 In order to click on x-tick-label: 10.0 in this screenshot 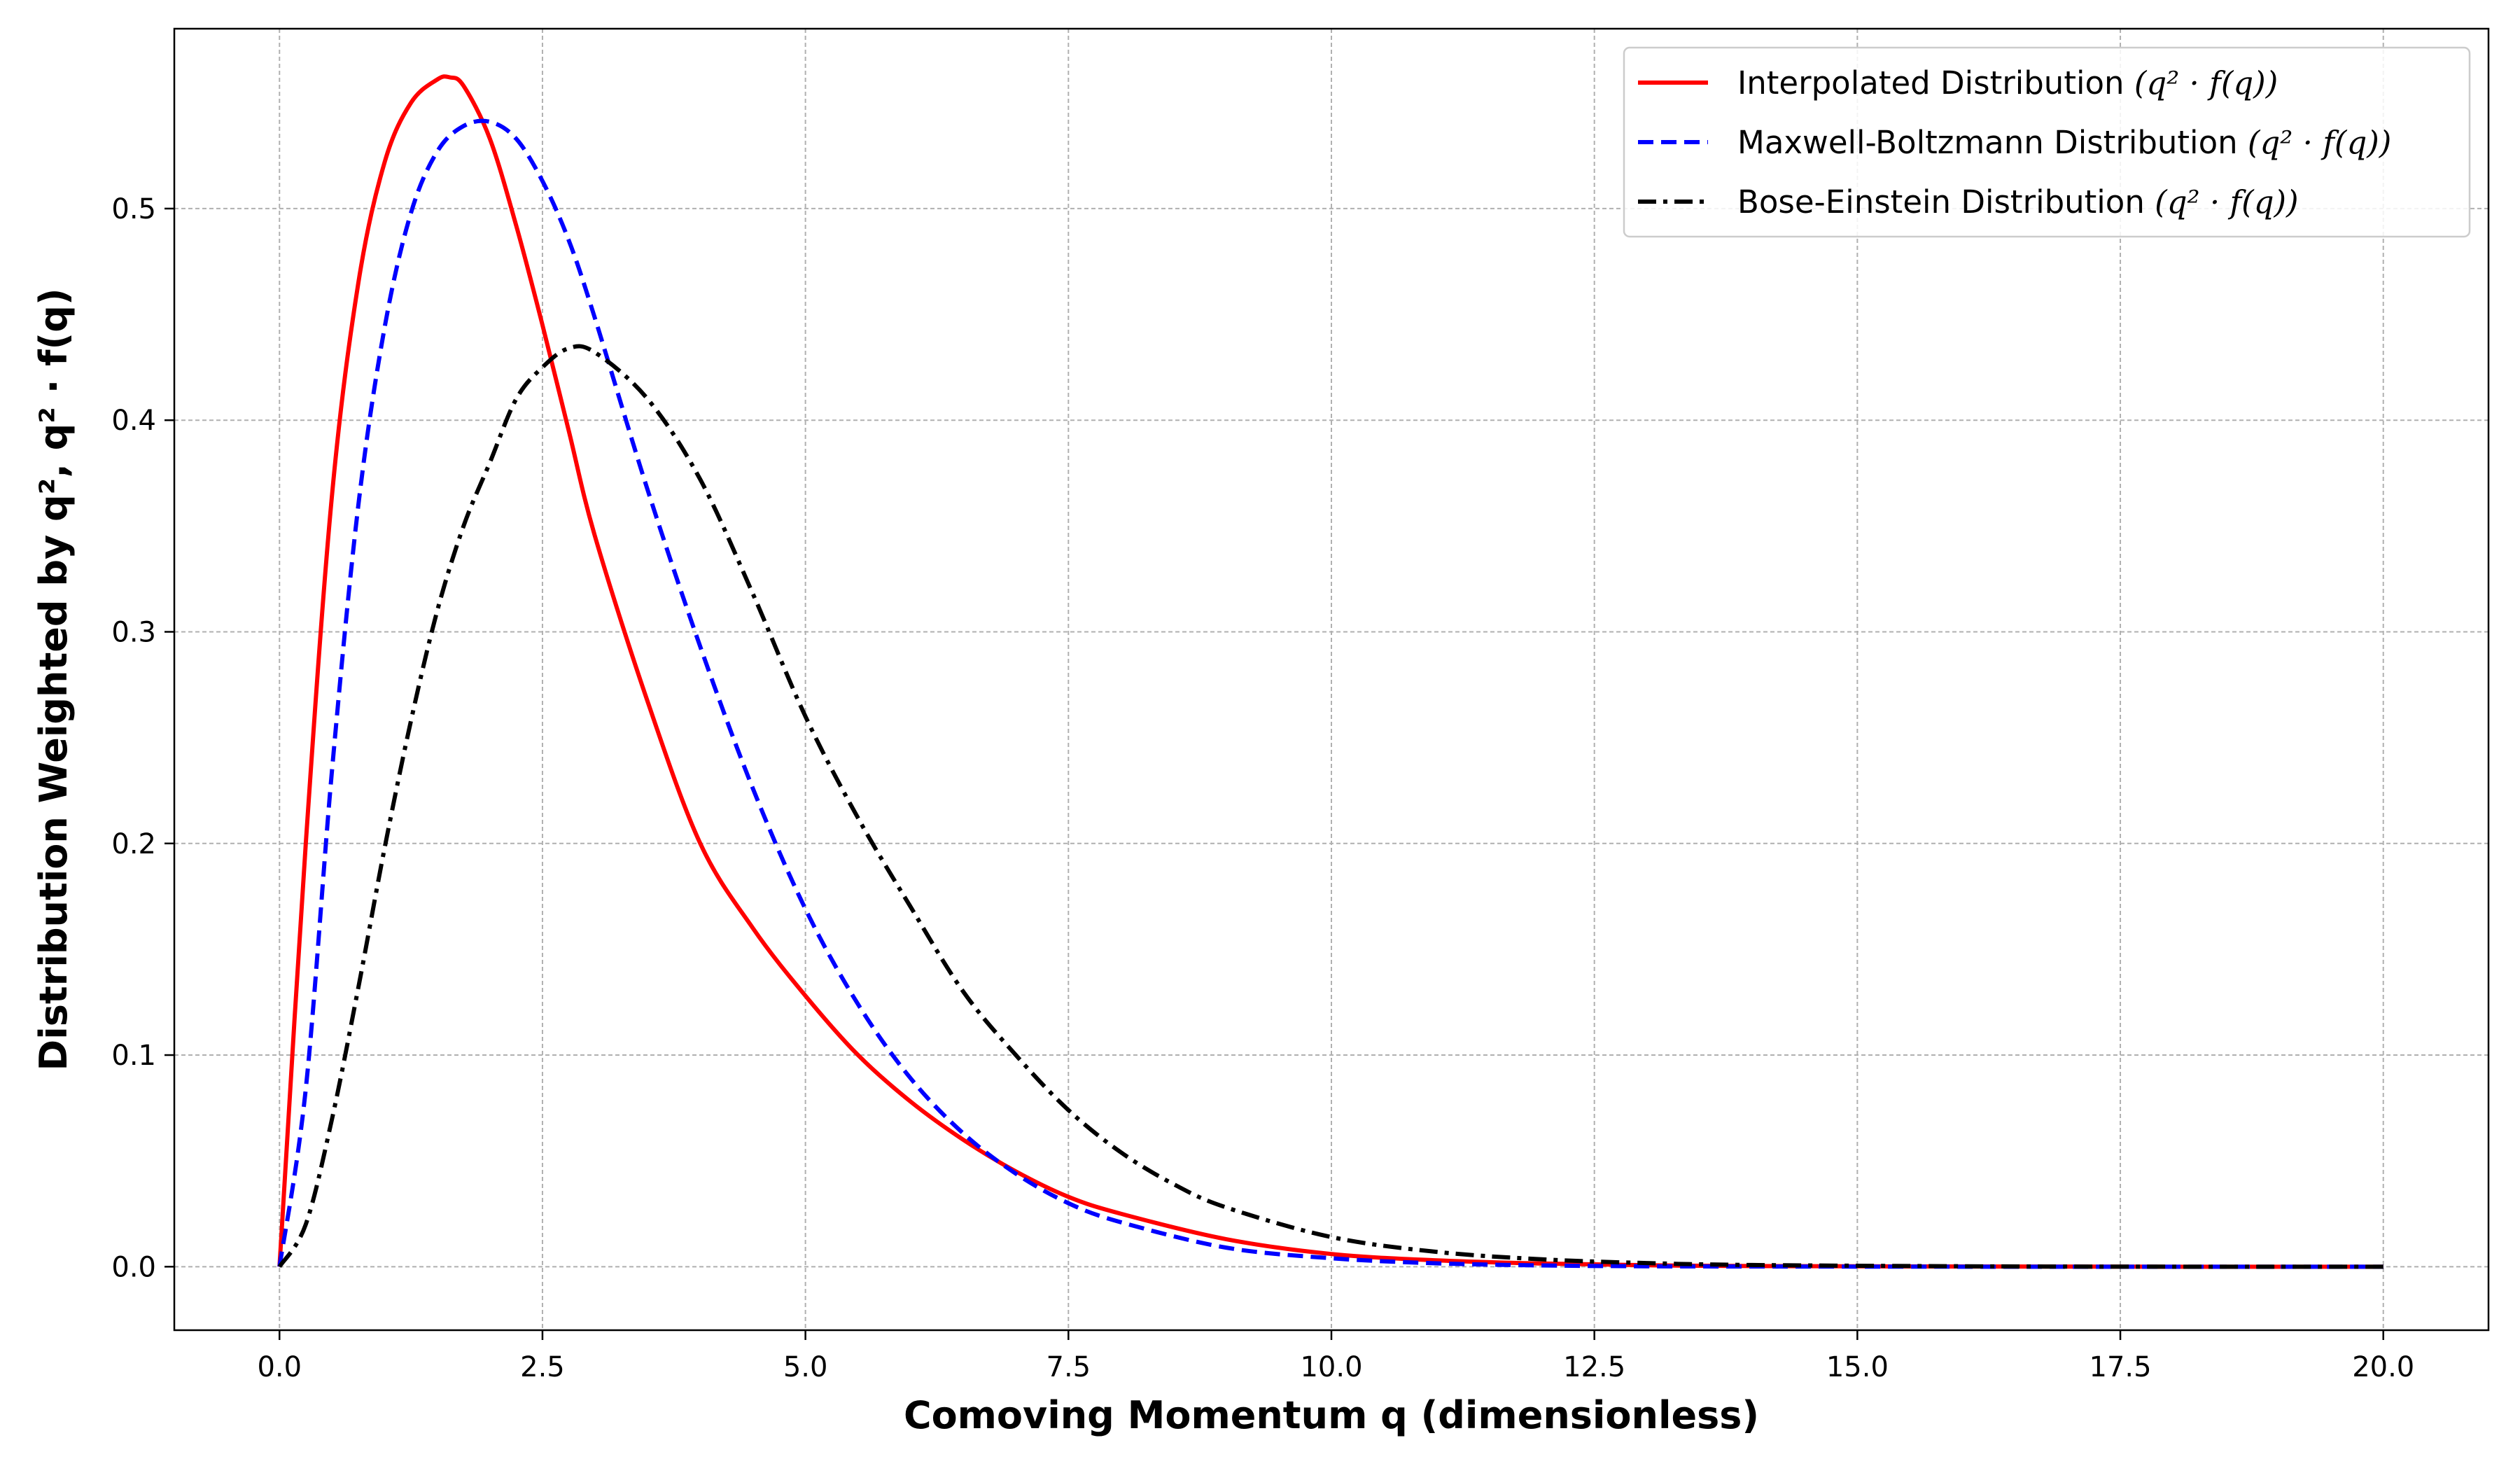, I will do `click(1331, 1367)`.